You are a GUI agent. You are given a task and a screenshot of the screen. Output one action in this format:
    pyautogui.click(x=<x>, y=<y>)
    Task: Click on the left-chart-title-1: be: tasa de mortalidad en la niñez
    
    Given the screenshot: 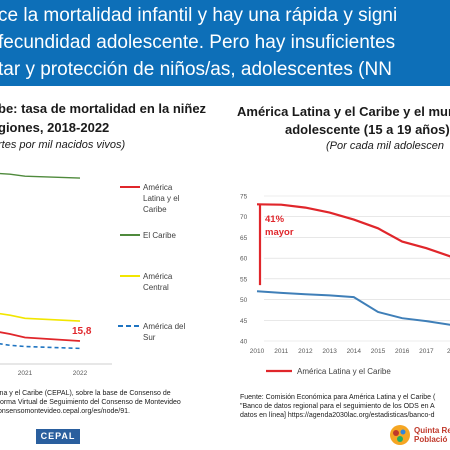 What is the action you would take?
    pyautogui.click(x=103, y=108)
    